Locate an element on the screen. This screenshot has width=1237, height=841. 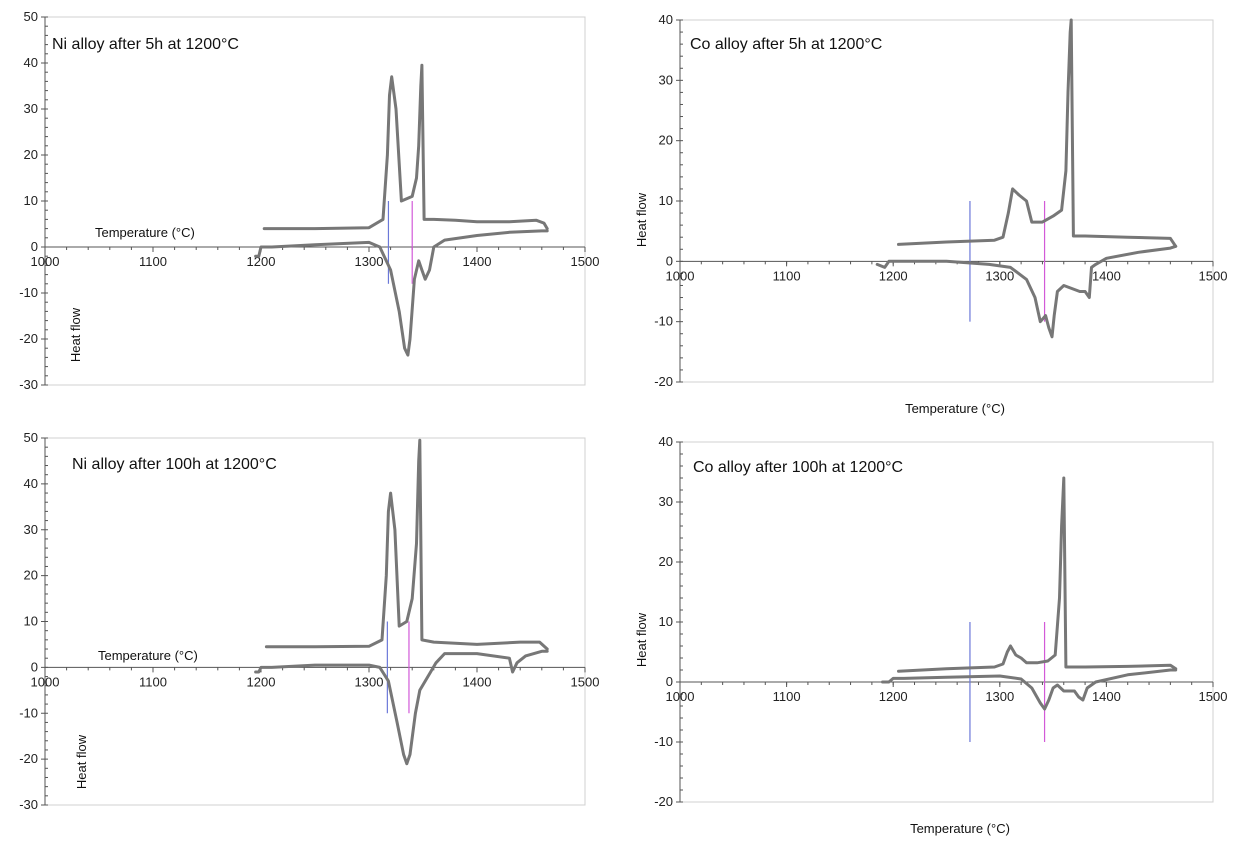
chart-title: Ni alloy after 5h at 1200°C is located at coordinates (145, 44).